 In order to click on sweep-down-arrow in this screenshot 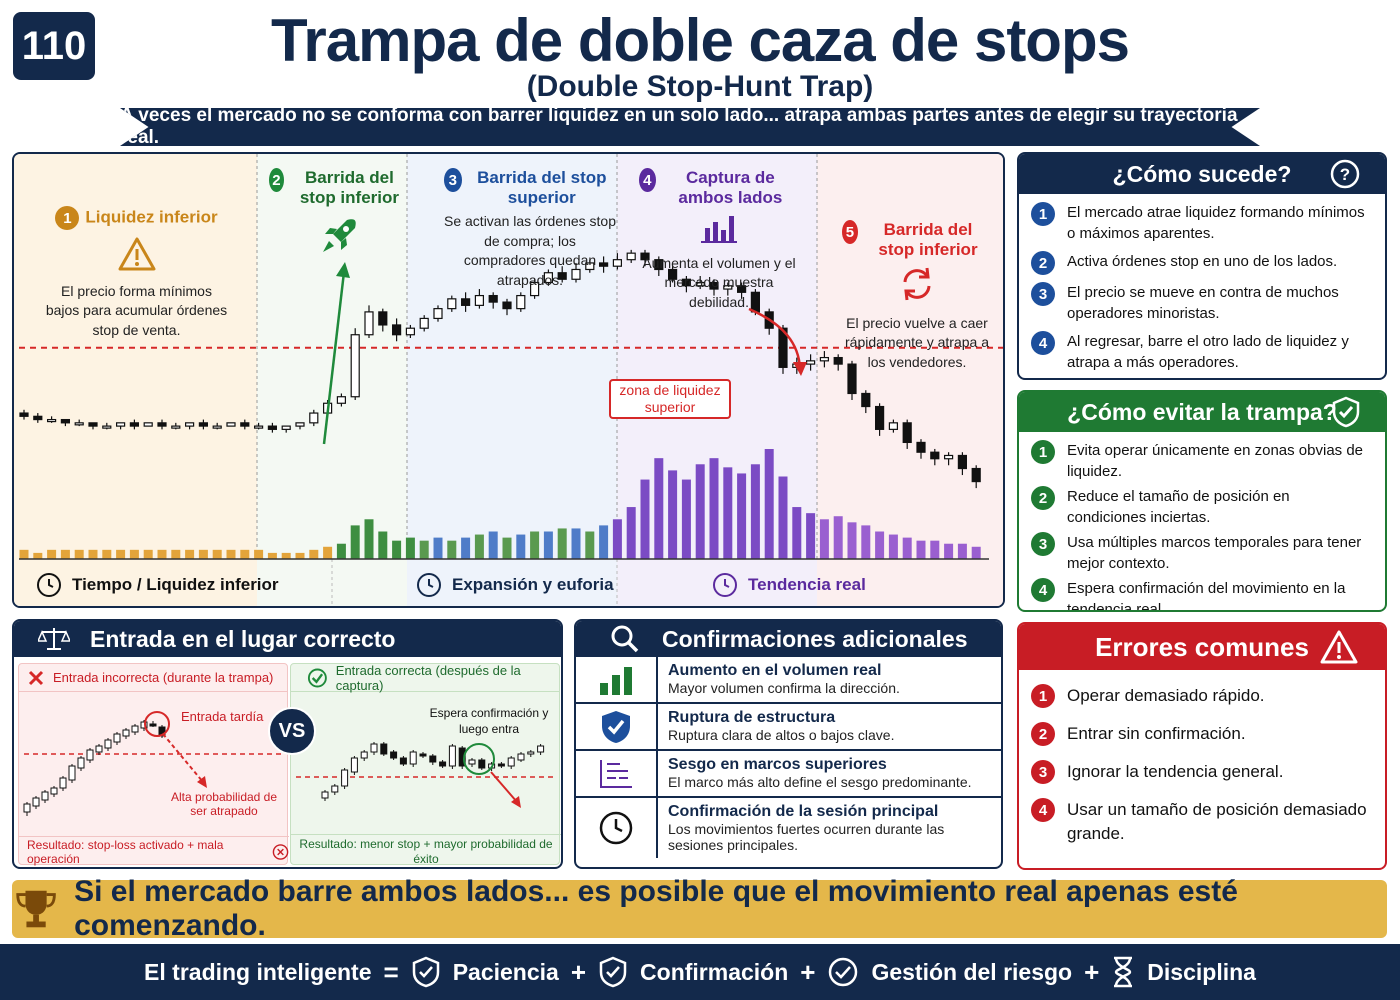, I will do `click(775, 338)`.